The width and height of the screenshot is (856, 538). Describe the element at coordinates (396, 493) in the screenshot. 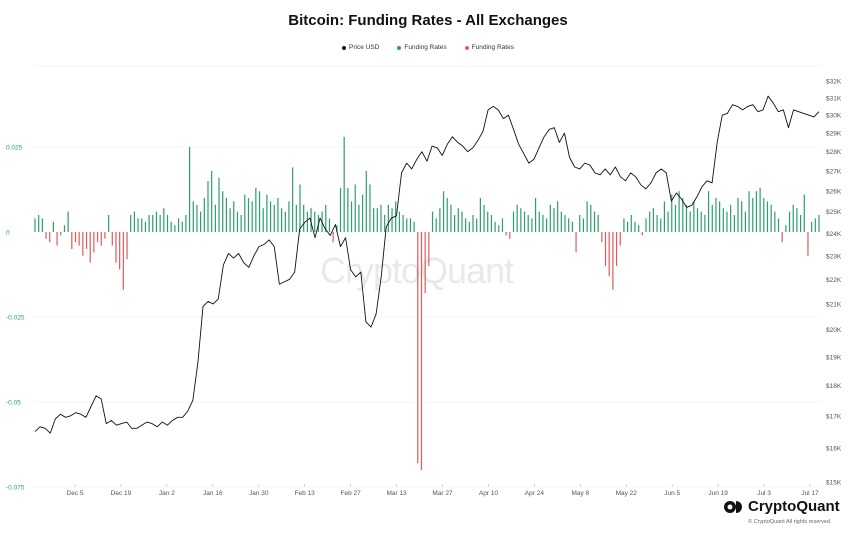

I see `x-axis-tick-label: Mar 13` at that location.